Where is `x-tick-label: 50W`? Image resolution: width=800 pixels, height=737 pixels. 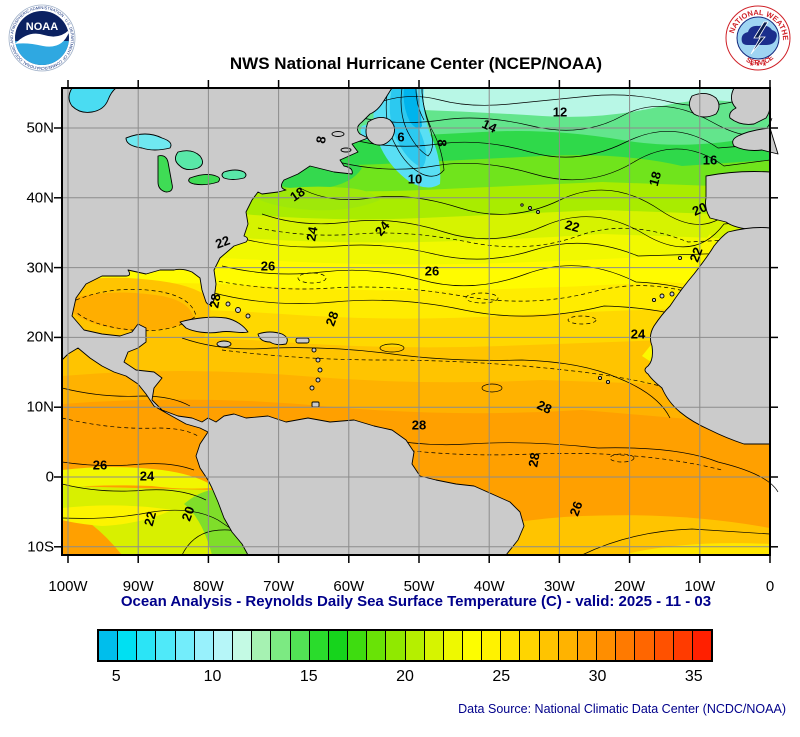
x-tick-label: 50W is located at coordinates (419, 586).